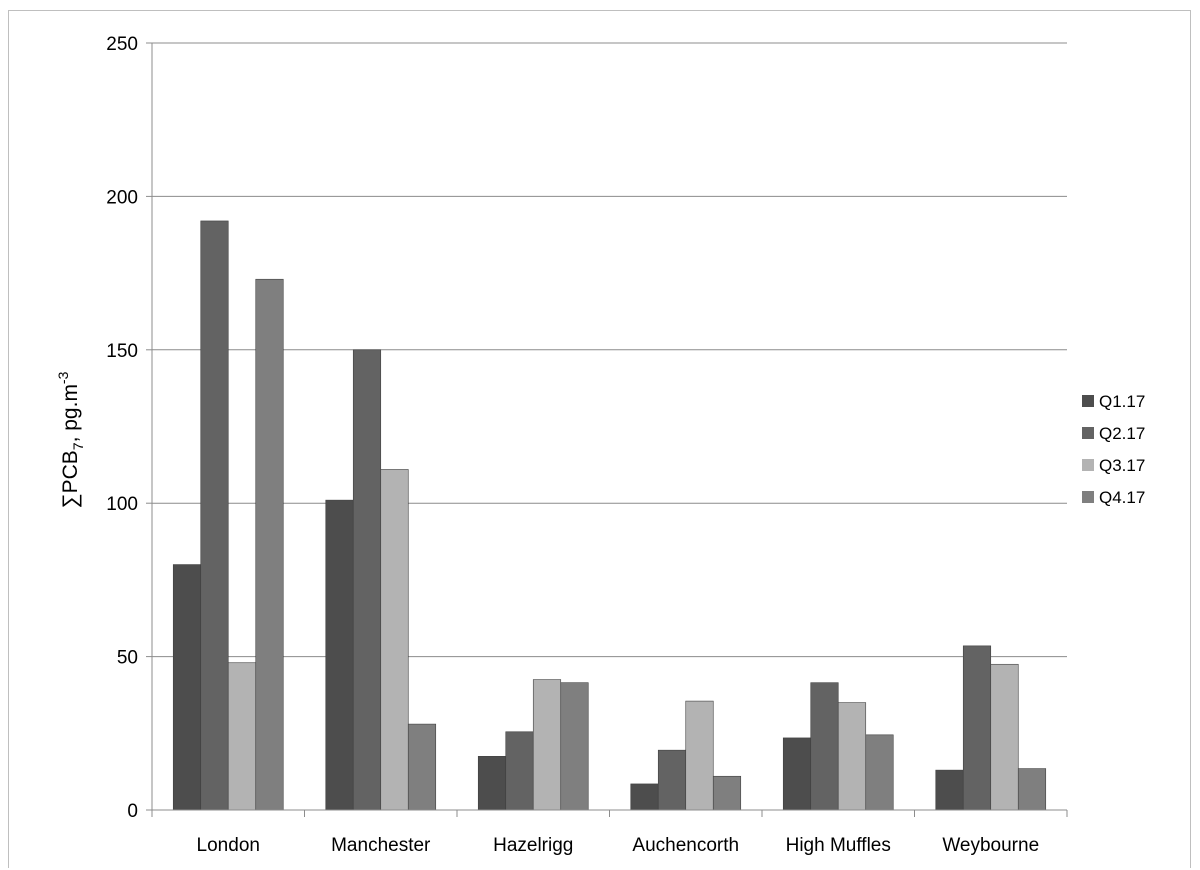 The width and height of the screenshot is (1200, 870). I want to click on legend-label: Q1.17, so click(1122, 401).